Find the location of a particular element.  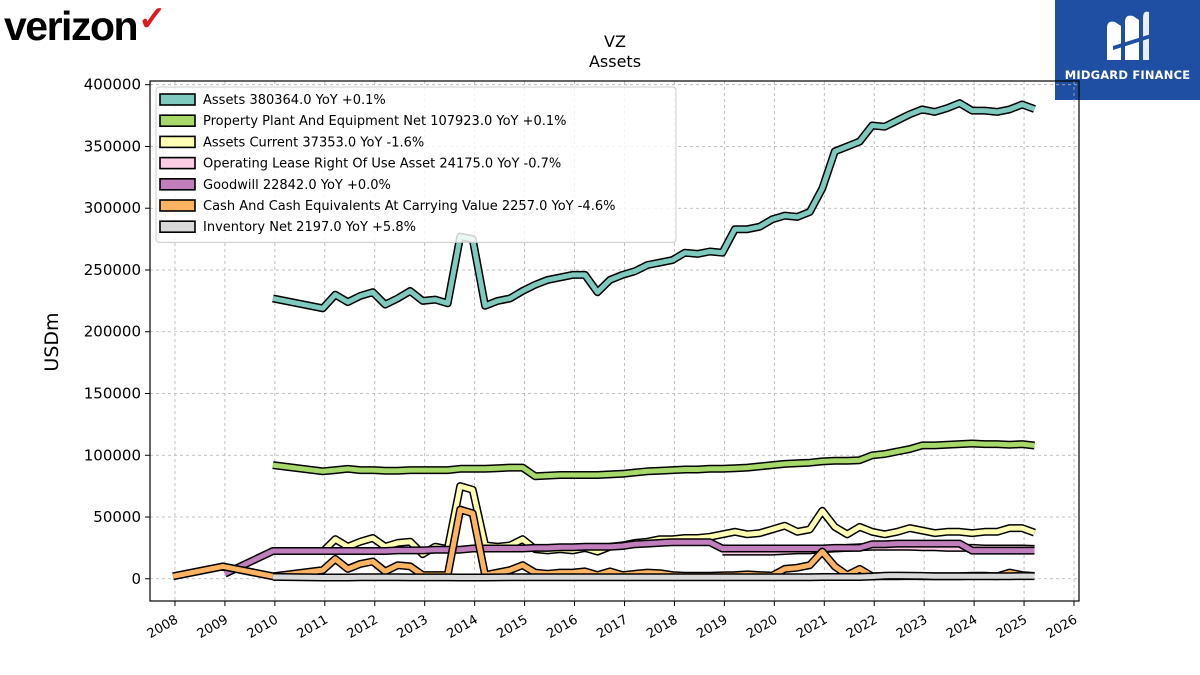

verizon-wordmark: verizon is located at coordinates (71, 26).